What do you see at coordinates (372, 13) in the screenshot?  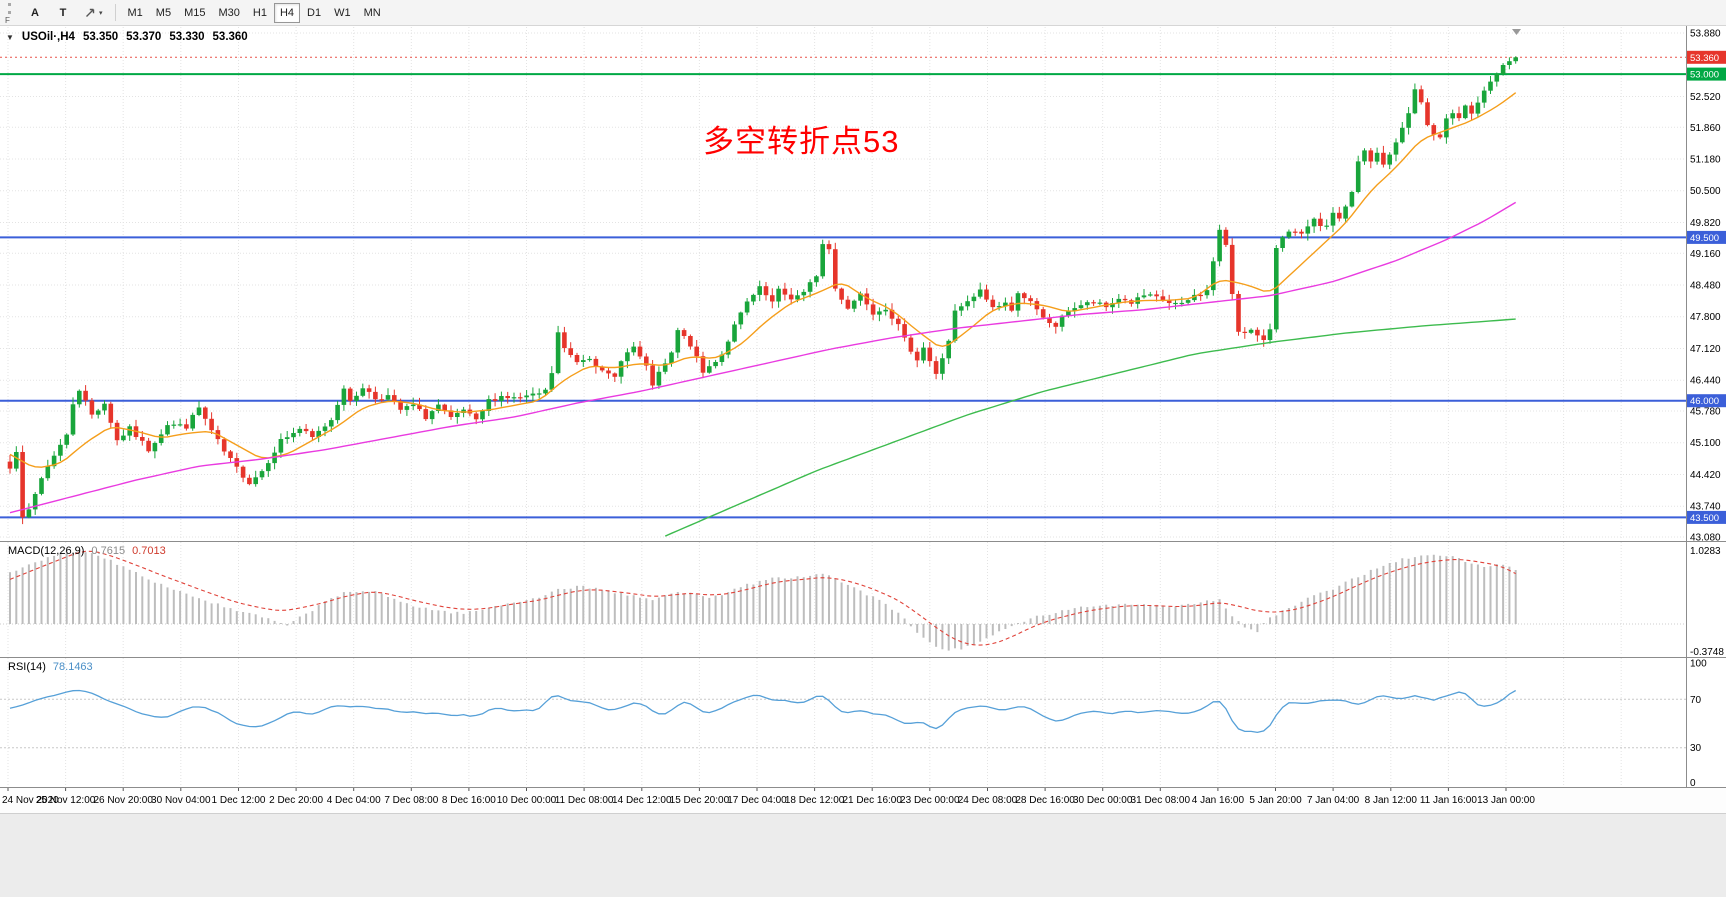 I see `timeframe-mn-button: MN` at bounding box center [372, 13].